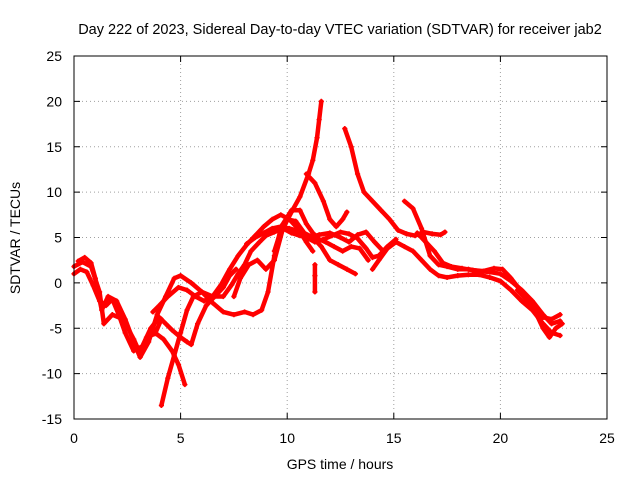 The width and height of the screenshot is (640, 485). I want to click on y-tick-label: 25, so click(54, 56).